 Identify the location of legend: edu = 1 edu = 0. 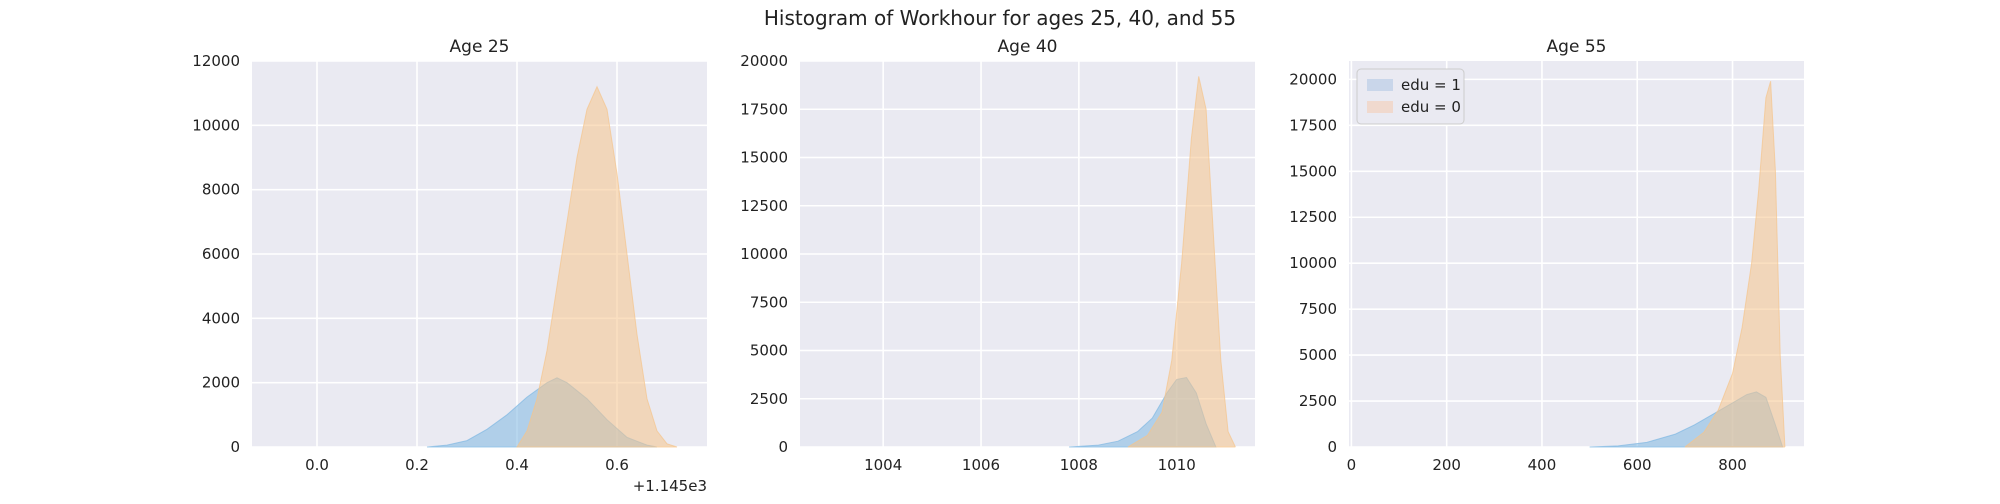
(1410, 96).